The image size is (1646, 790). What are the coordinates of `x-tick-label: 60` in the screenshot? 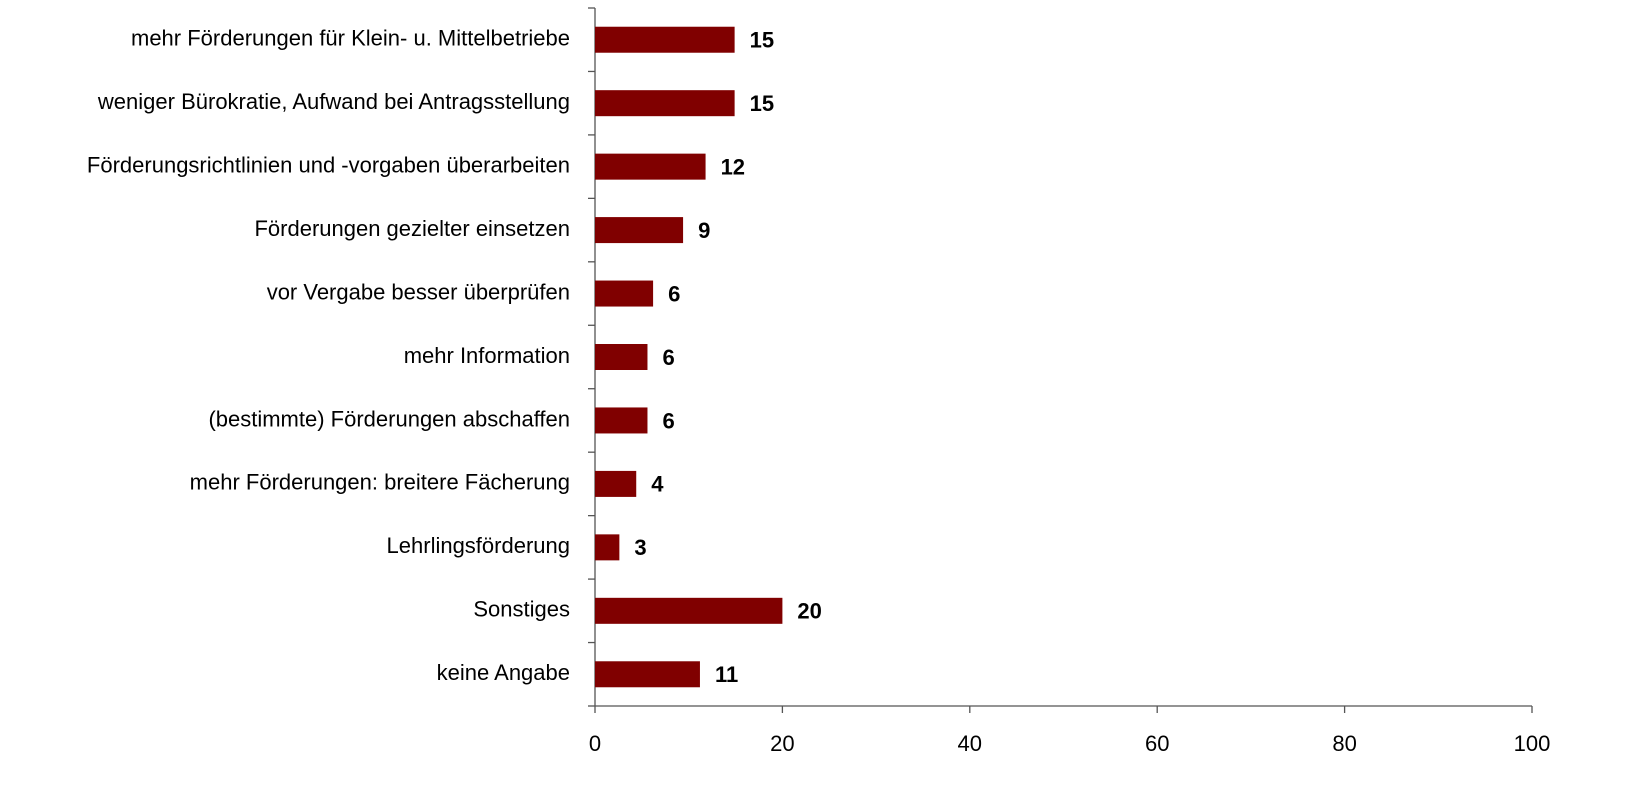 It's located at (1157, 743).